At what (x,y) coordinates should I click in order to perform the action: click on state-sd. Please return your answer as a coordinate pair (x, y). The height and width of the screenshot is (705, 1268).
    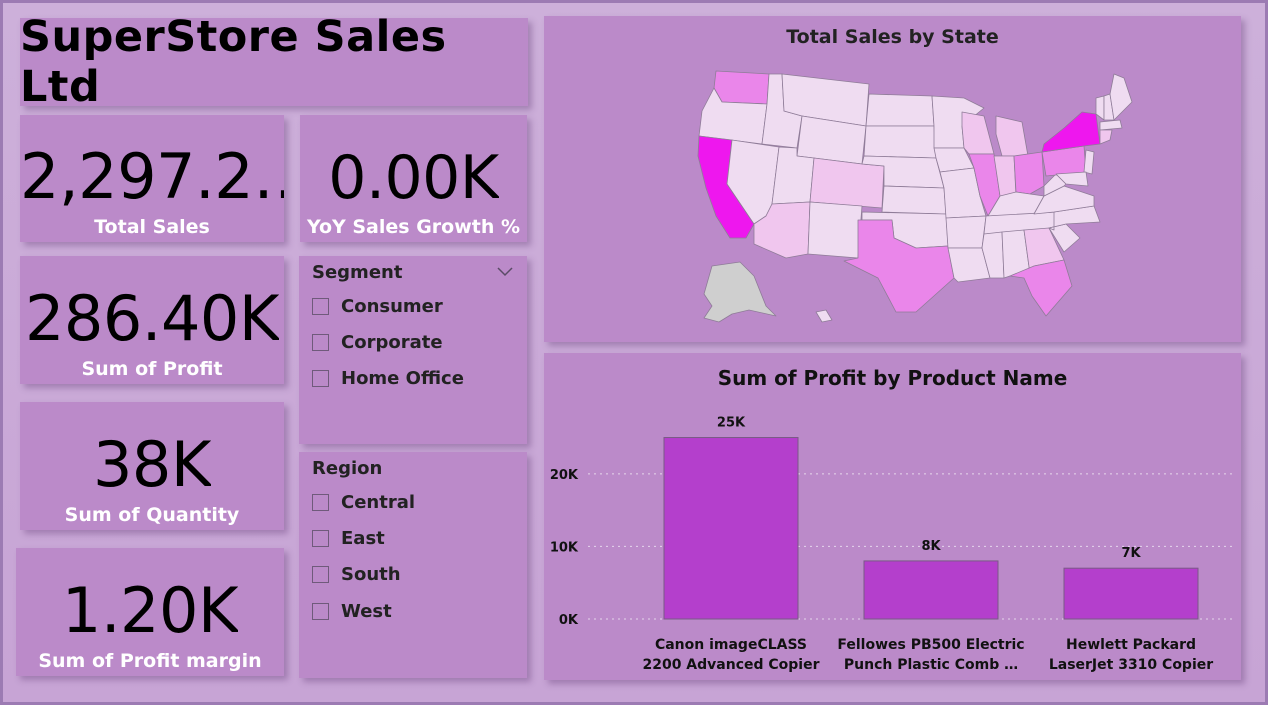
    Looking at the image, I should click on (900, 142).